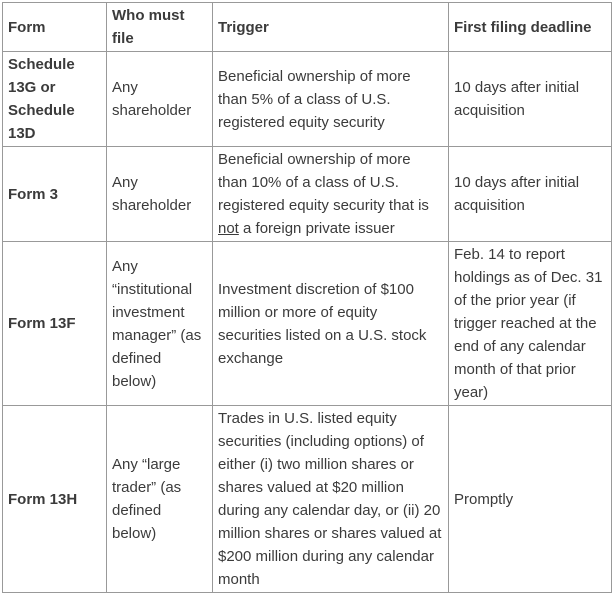  Describe the element at coordinates (530, 499) in the screenshot. I see `deadline-cell: Promptly` at that location.